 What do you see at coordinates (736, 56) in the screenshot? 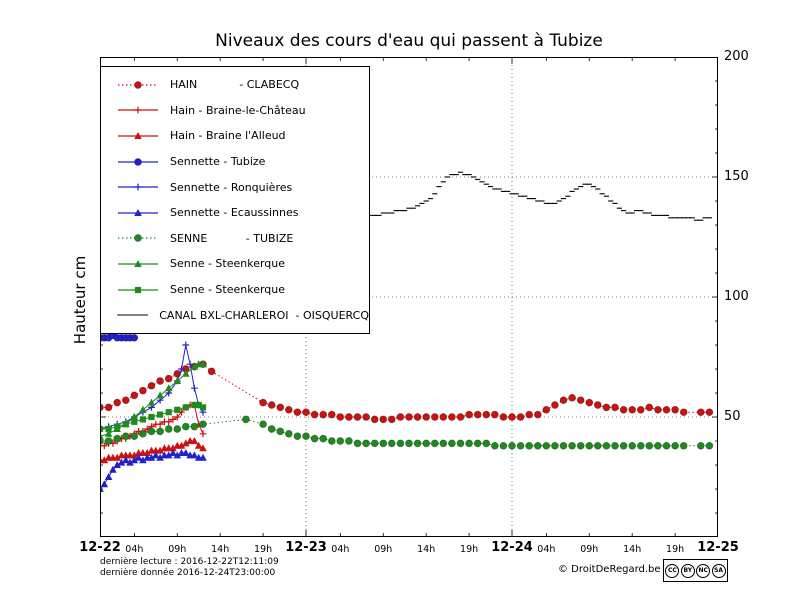
I see `y-tick-label: 200` at bounding box center [736, 56].